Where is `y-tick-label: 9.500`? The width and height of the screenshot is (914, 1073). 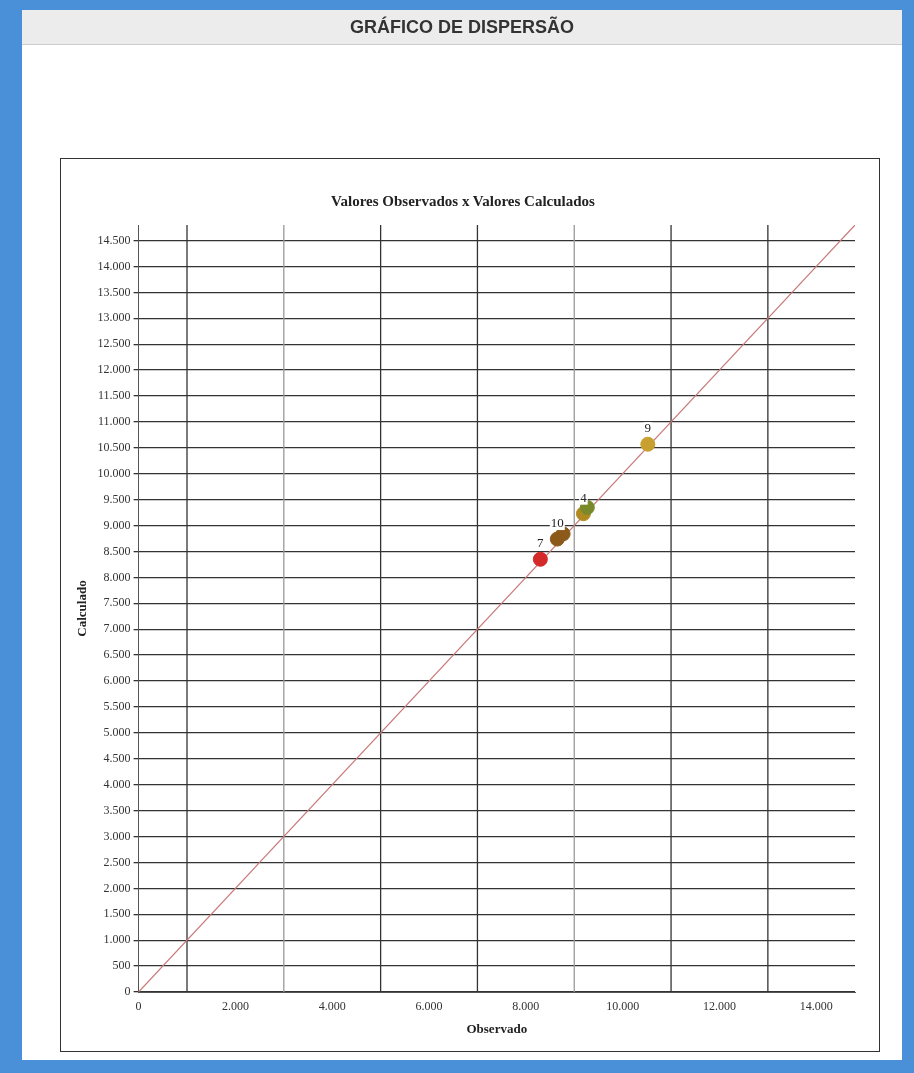
y-tick-label: 9.500 is located at coordinates (117, 498).